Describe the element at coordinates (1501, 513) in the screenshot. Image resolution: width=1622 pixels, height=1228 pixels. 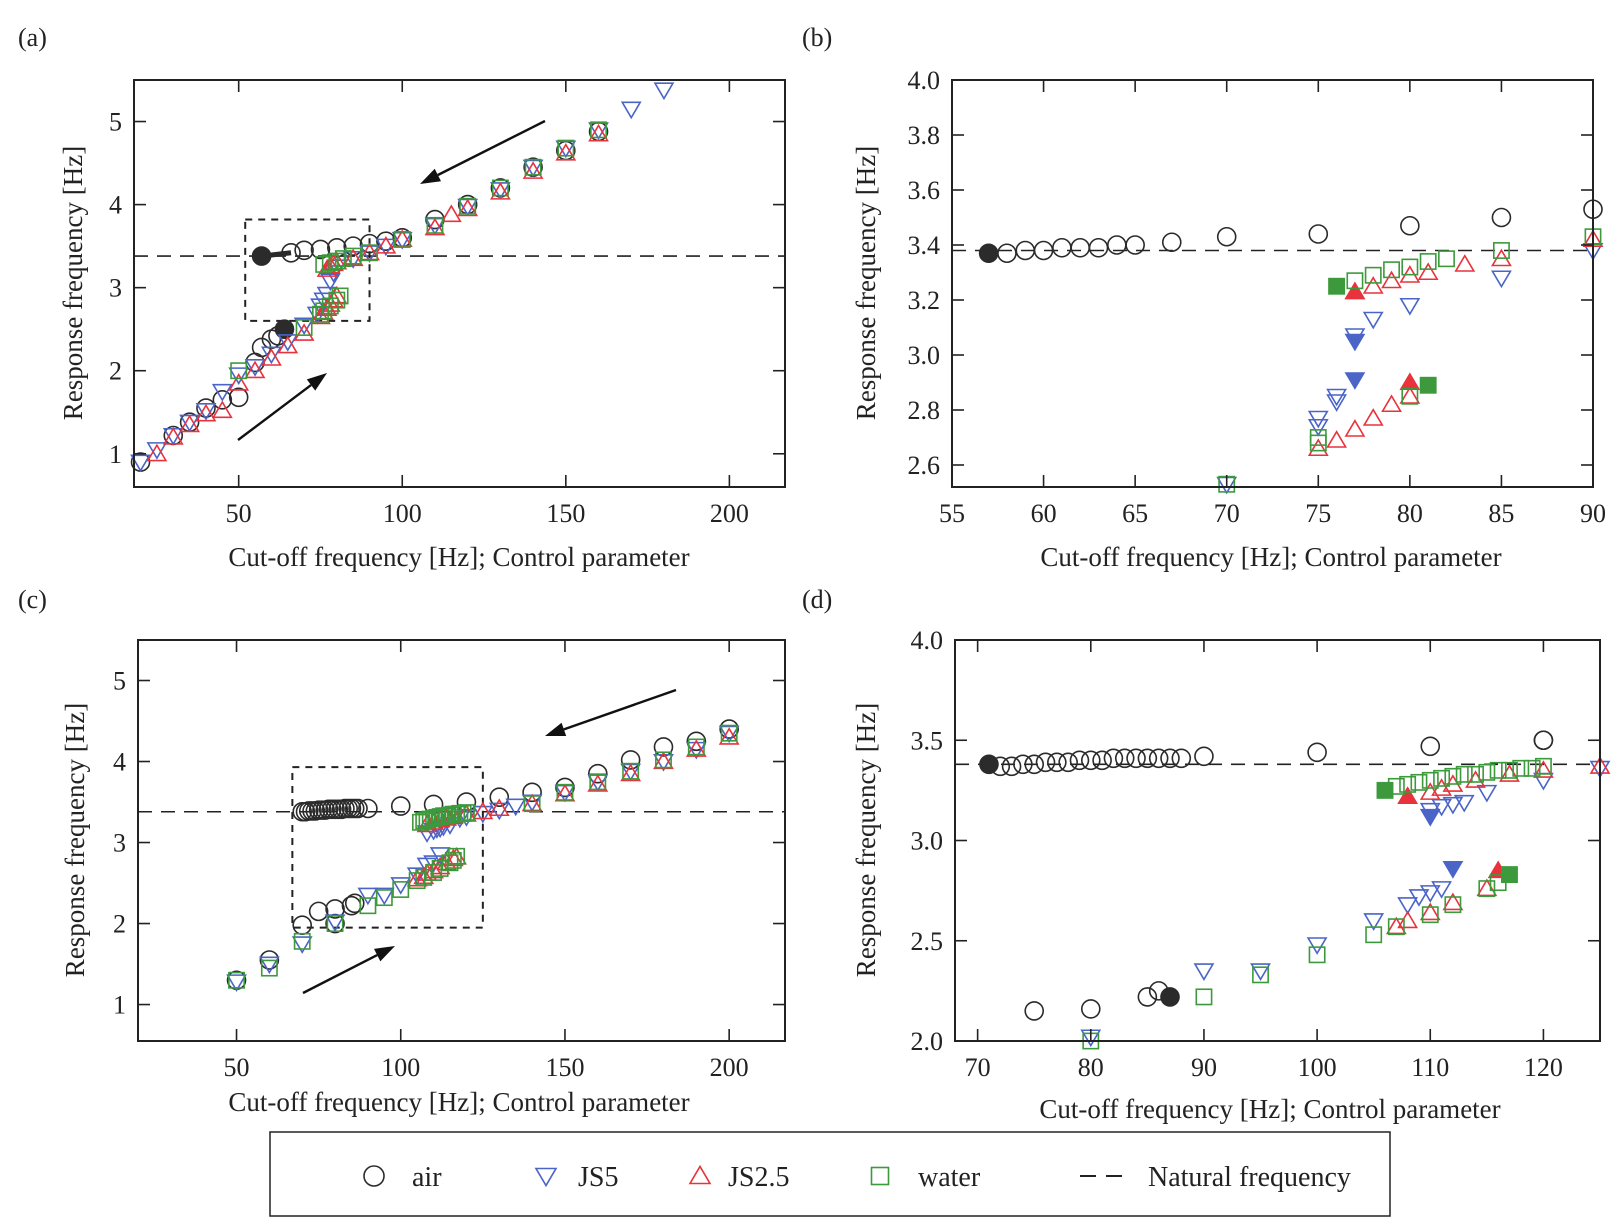
I see `x-tick-label: 85` at that location.